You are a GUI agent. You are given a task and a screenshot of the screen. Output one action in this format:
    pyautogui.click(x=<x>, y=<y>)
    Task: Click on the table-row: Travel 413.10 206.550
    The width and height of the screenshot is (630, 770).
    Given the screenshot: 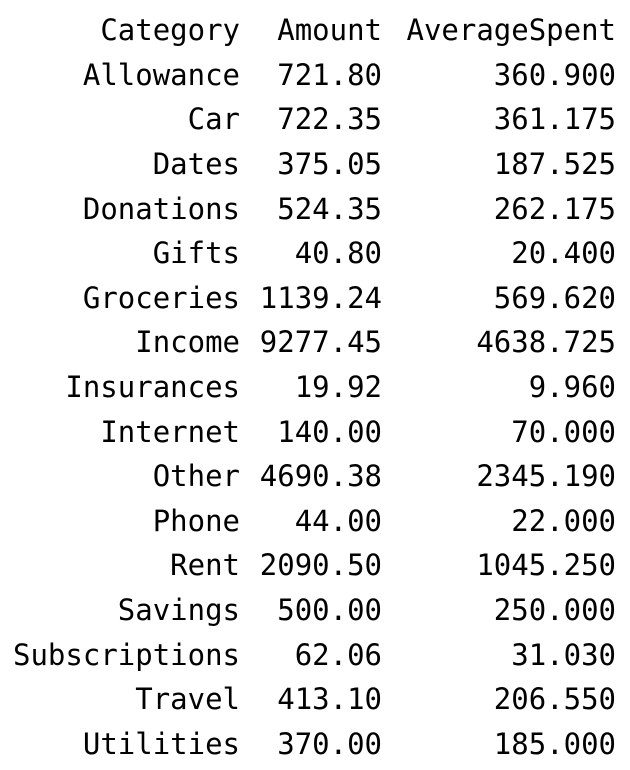 What is the action you would take?
    pyautogui.click(x=310, y=699)
    